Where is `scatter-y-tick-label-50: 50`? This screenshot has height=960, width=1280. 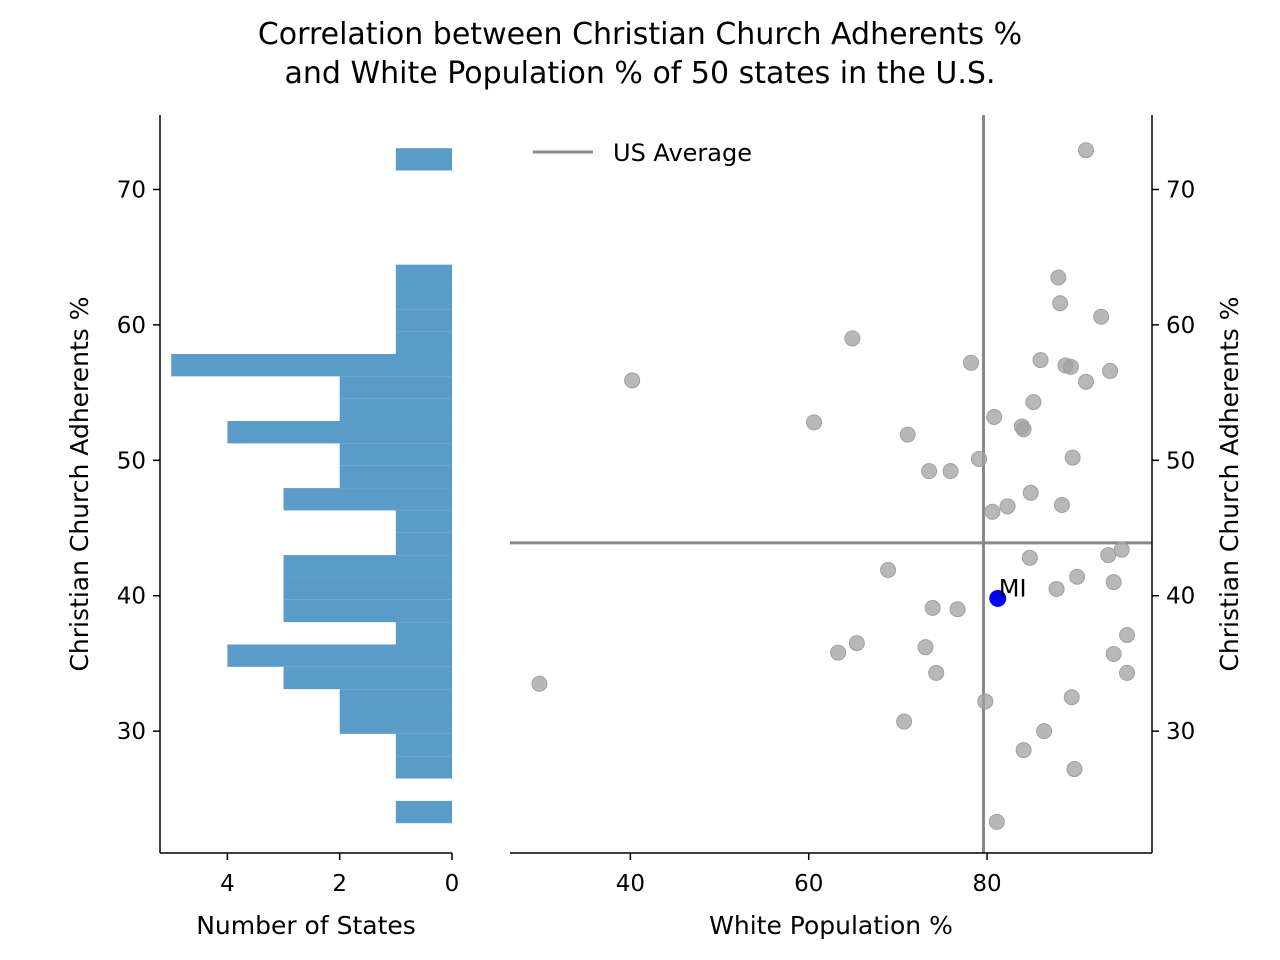 scatter-y-tick-label-50: 50 is located at coordinates (1180, 461).